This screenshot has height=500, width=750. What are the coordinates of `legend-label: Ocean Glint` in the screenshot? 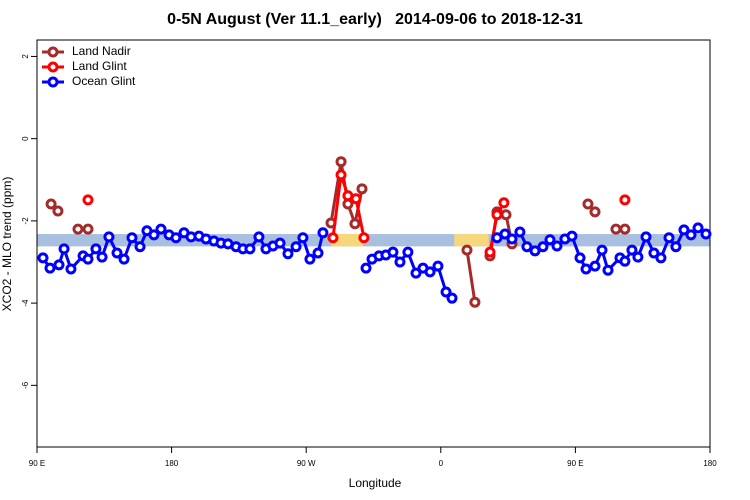 It's located at (104, 81).